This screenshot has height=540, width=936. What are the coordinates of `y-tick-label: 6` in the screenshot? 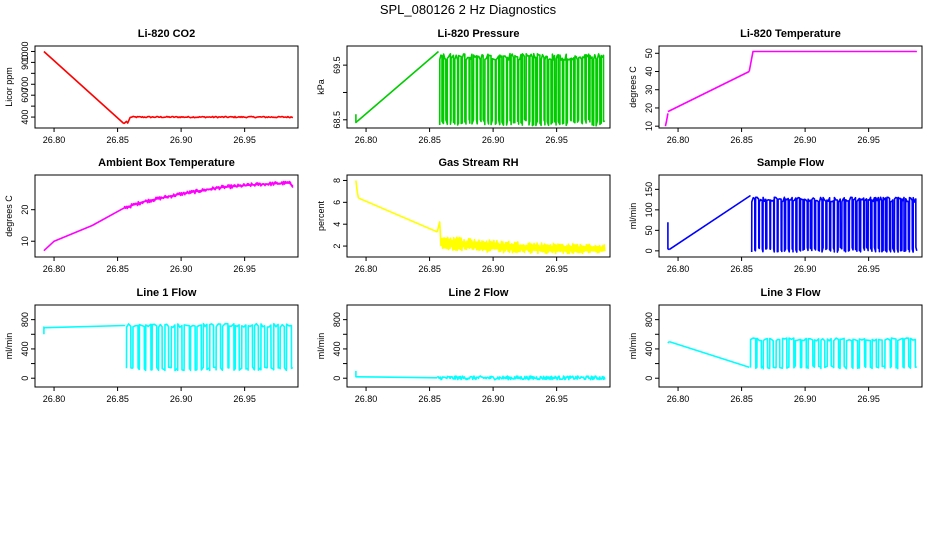 It's located at (337, 202).